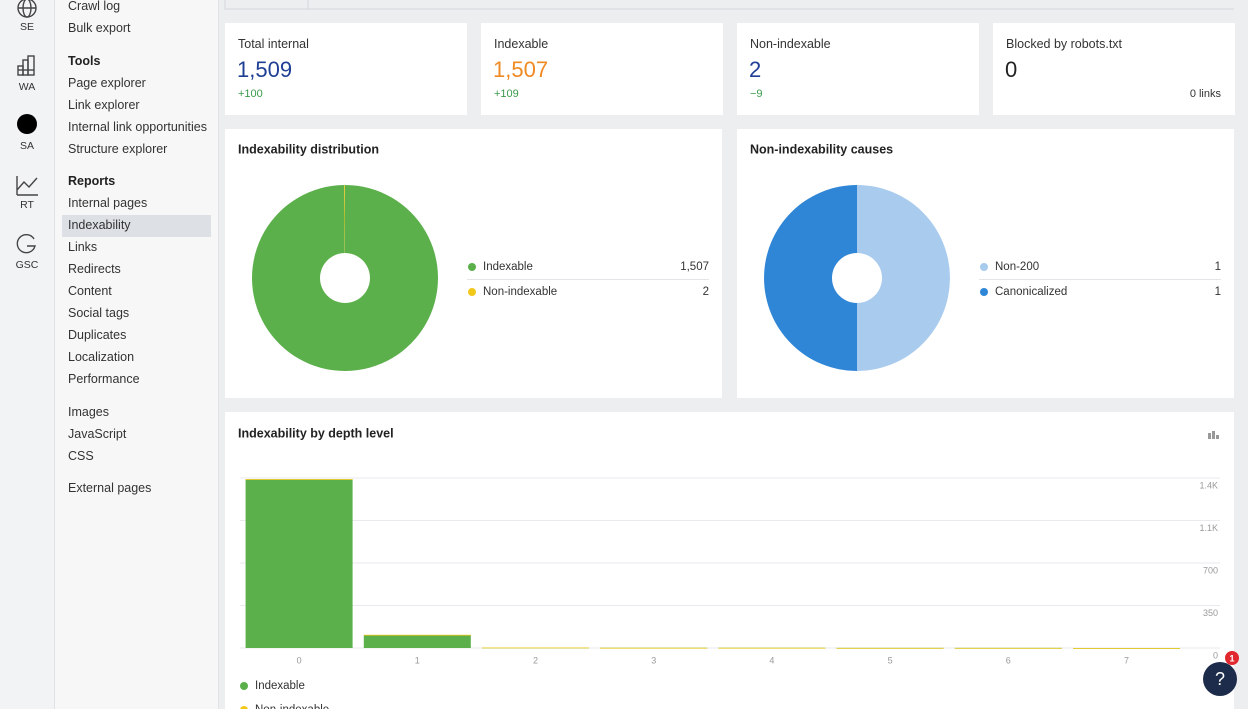 This screenshot has width=1248, height=709. Describe the element at coordinates (90, 291) in the screenshot. I see `nav-item: Content` at that location.